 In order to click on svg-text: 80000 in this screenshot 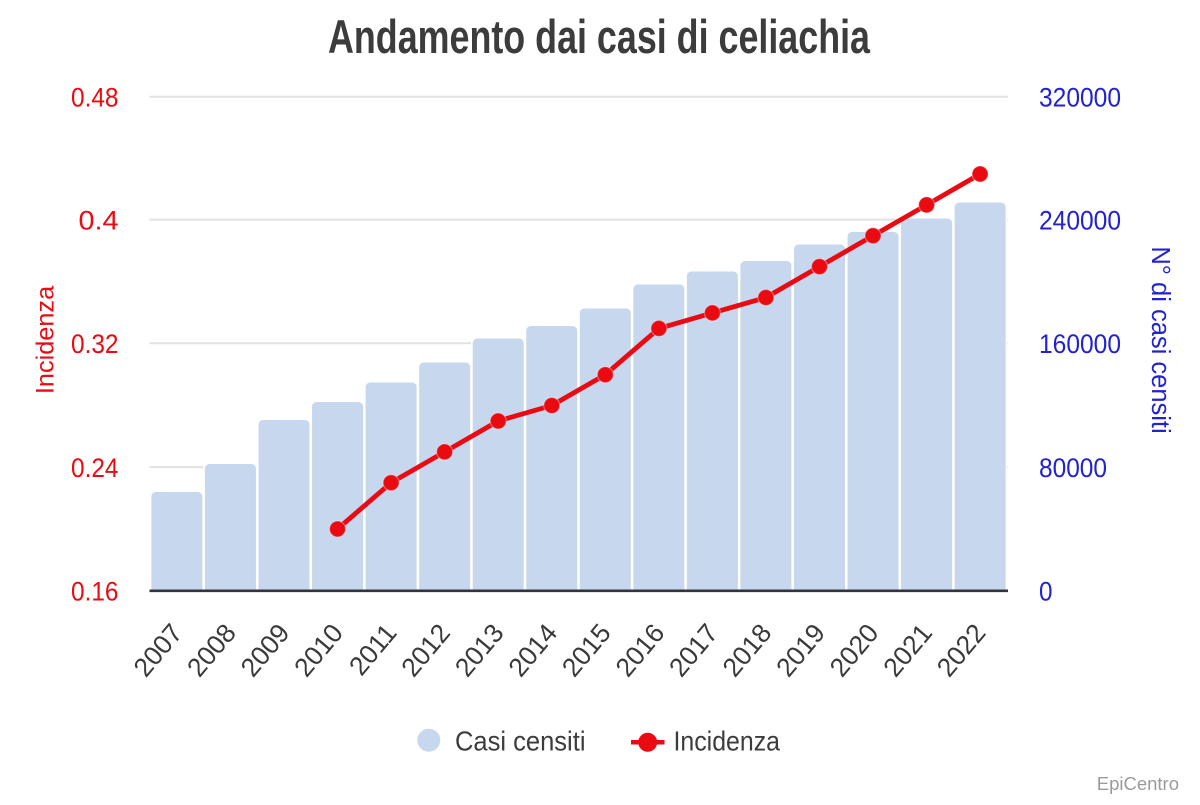, I will do `click(1073, 468)`.